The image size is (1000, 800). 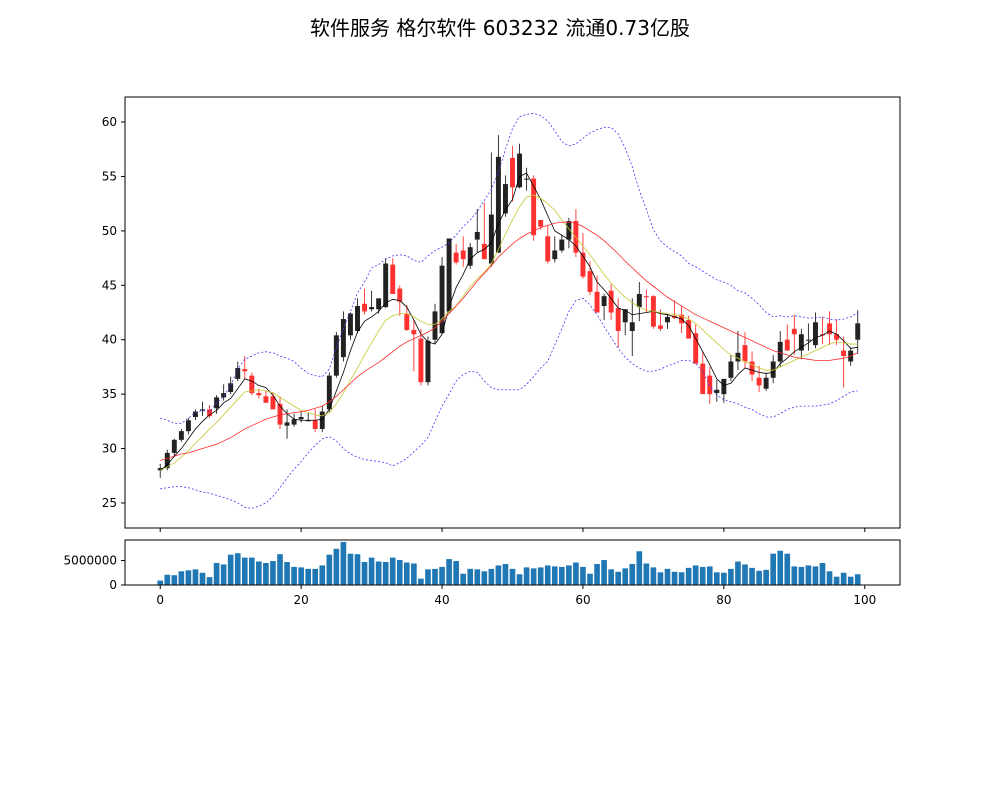 What do you see at coordinates (109, 231) in the screenshot?
I see `y-tick-label: 50` at bounding box center [109, 231].